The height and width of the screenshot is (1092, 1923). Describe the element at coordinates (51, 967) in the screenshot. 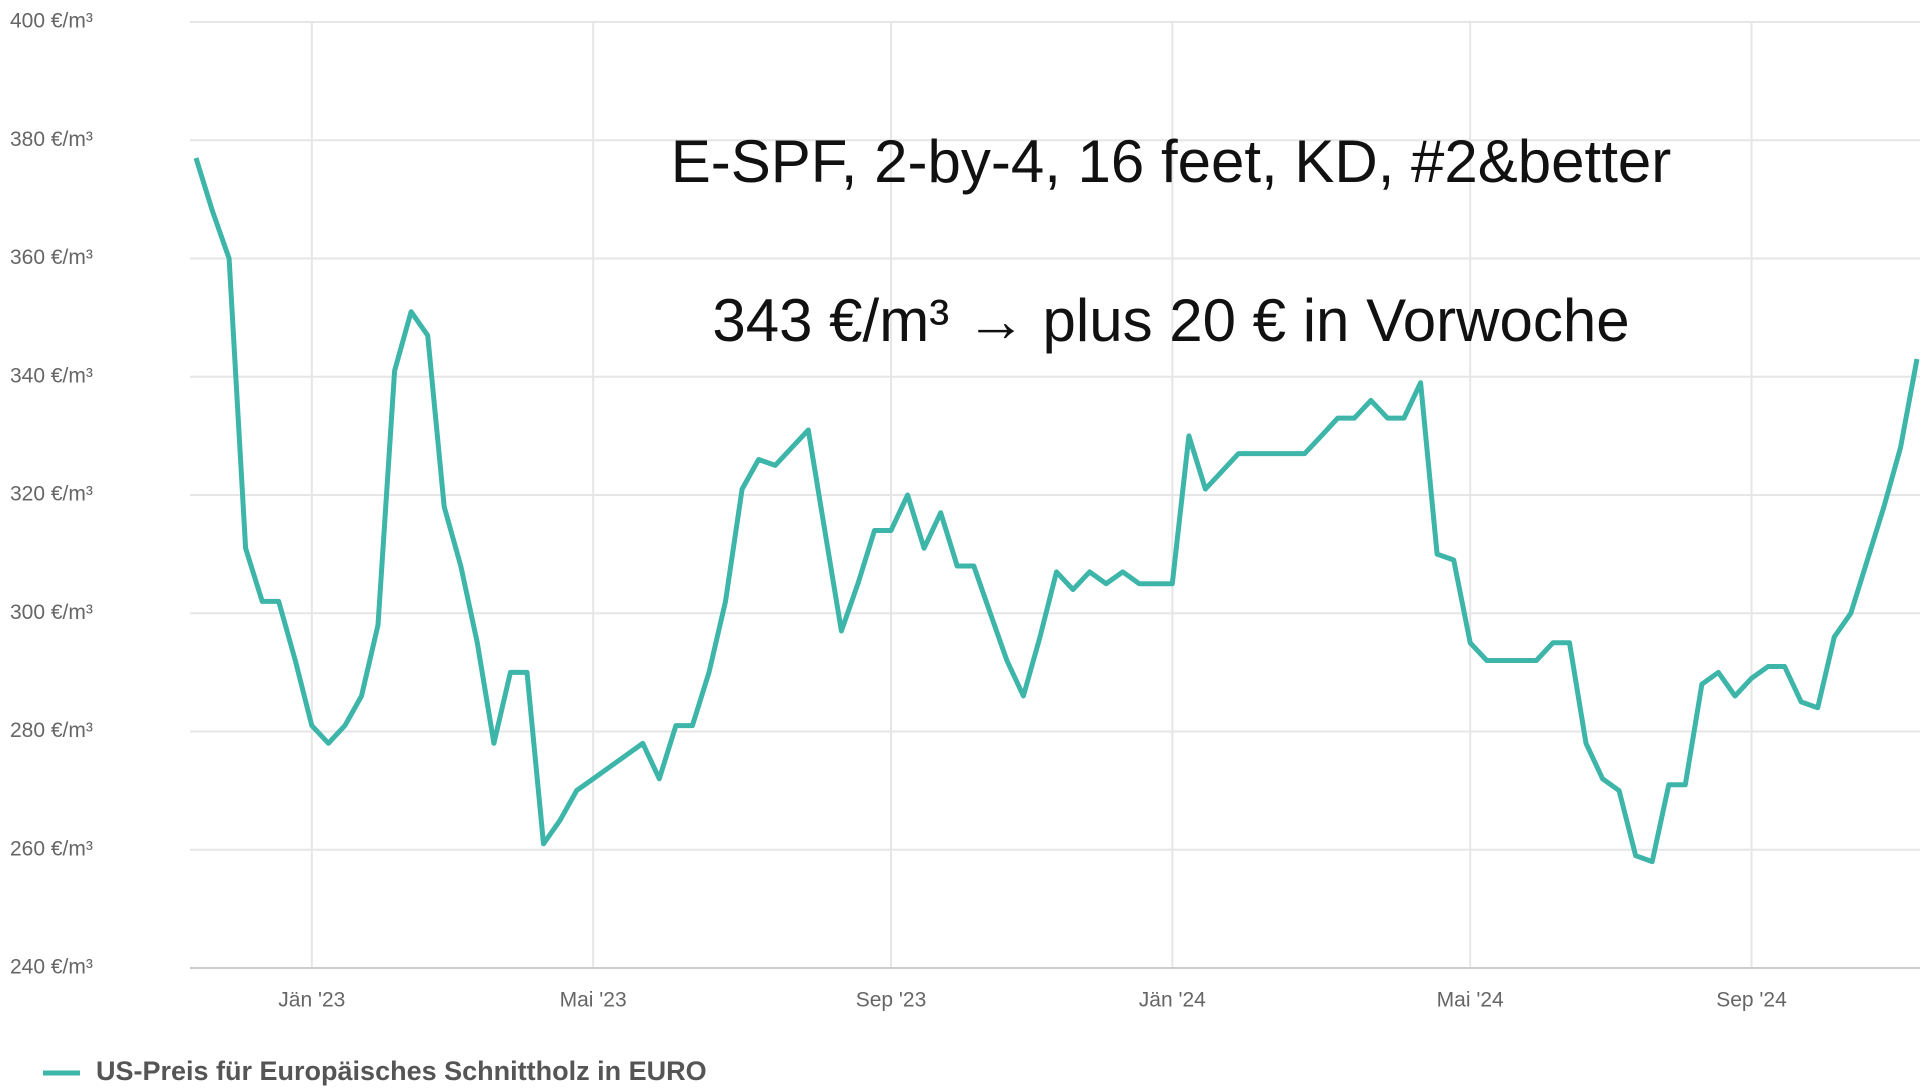

I see `y-tick-label: 240 €/m³` at that location.